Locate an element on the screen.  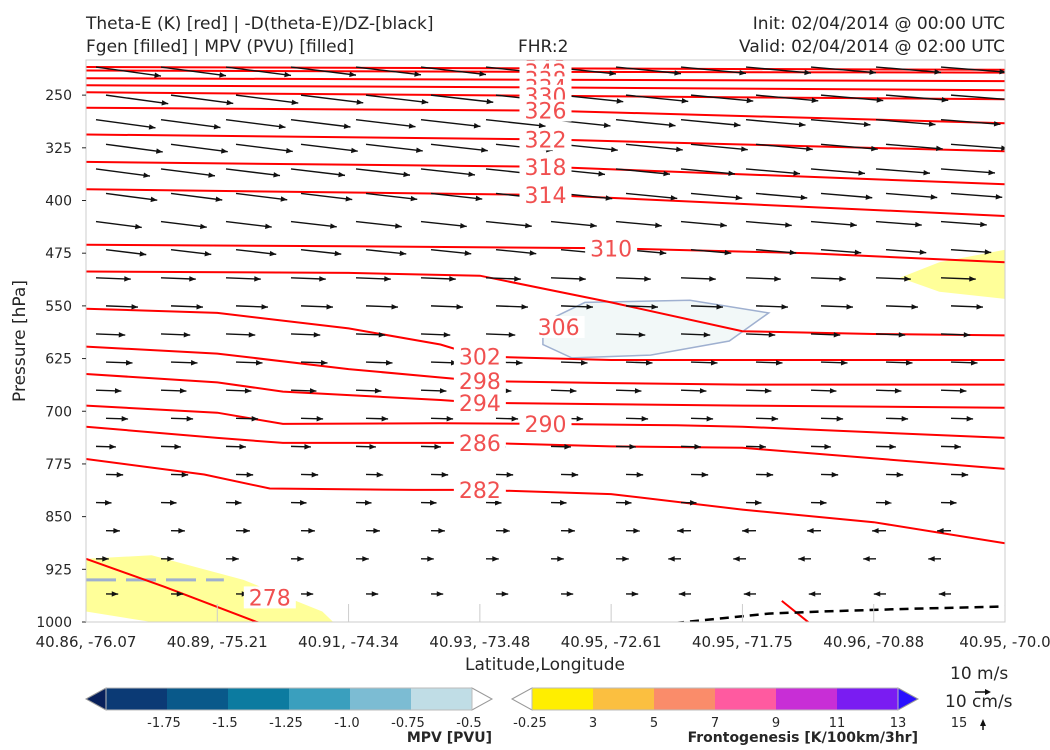
dtheta-dz-contour is located at coordinates (838, 613).